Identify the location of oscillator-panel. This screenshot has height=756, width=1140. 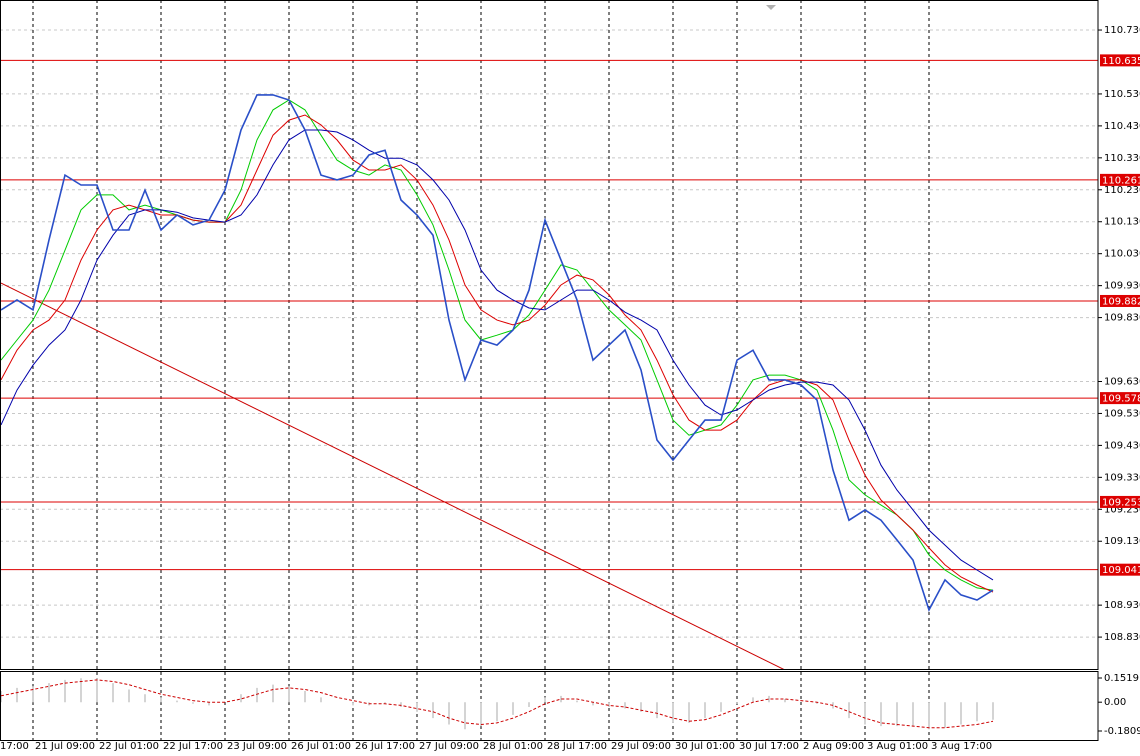
(497, 704).